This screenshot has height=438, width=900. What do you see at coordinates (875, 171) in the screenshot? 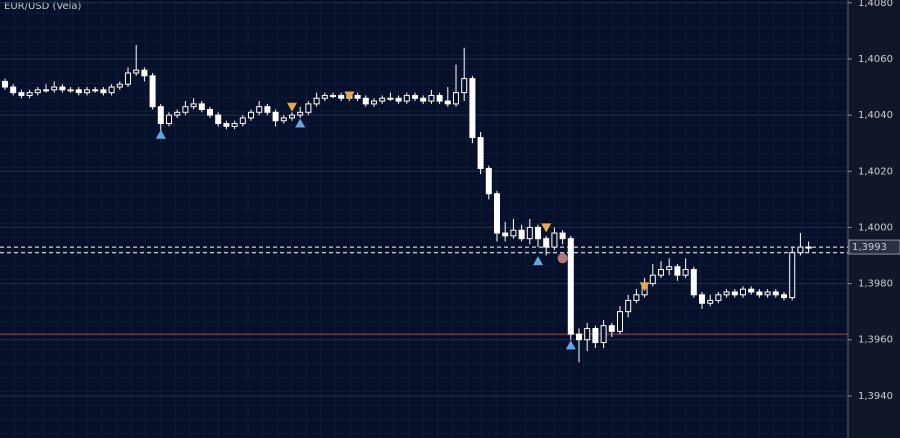
I see `y-tick-label: 1,4020` at bounding box center [875, 171].